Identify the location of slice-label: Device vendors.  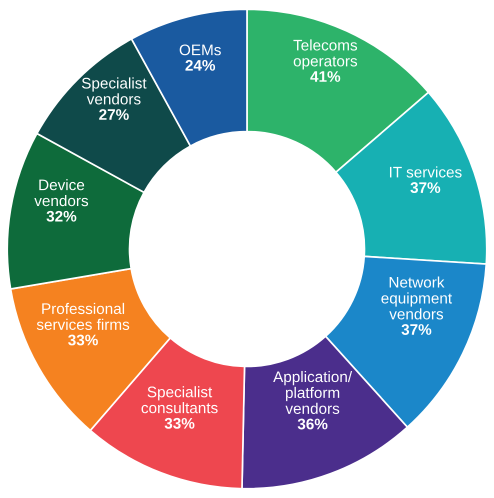
(61, 192).